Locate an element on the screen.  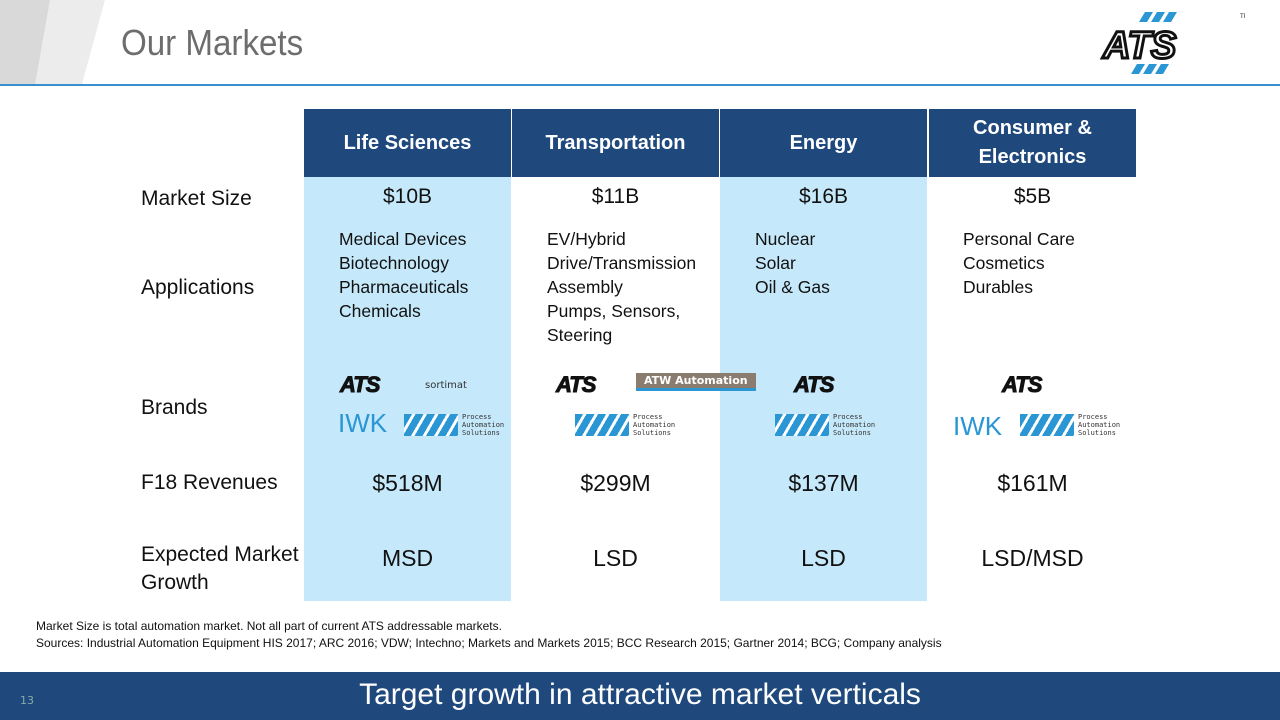
page-number: 13 is located at coordinates (27, 700).